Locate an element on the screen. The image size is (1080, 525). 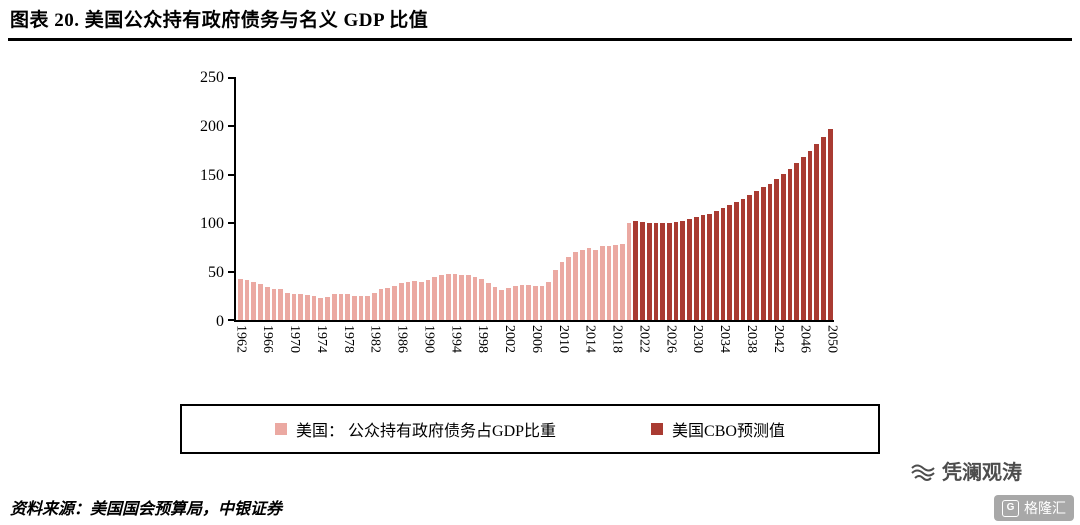
x-cell-2003 is located at coordinates (515, 347).